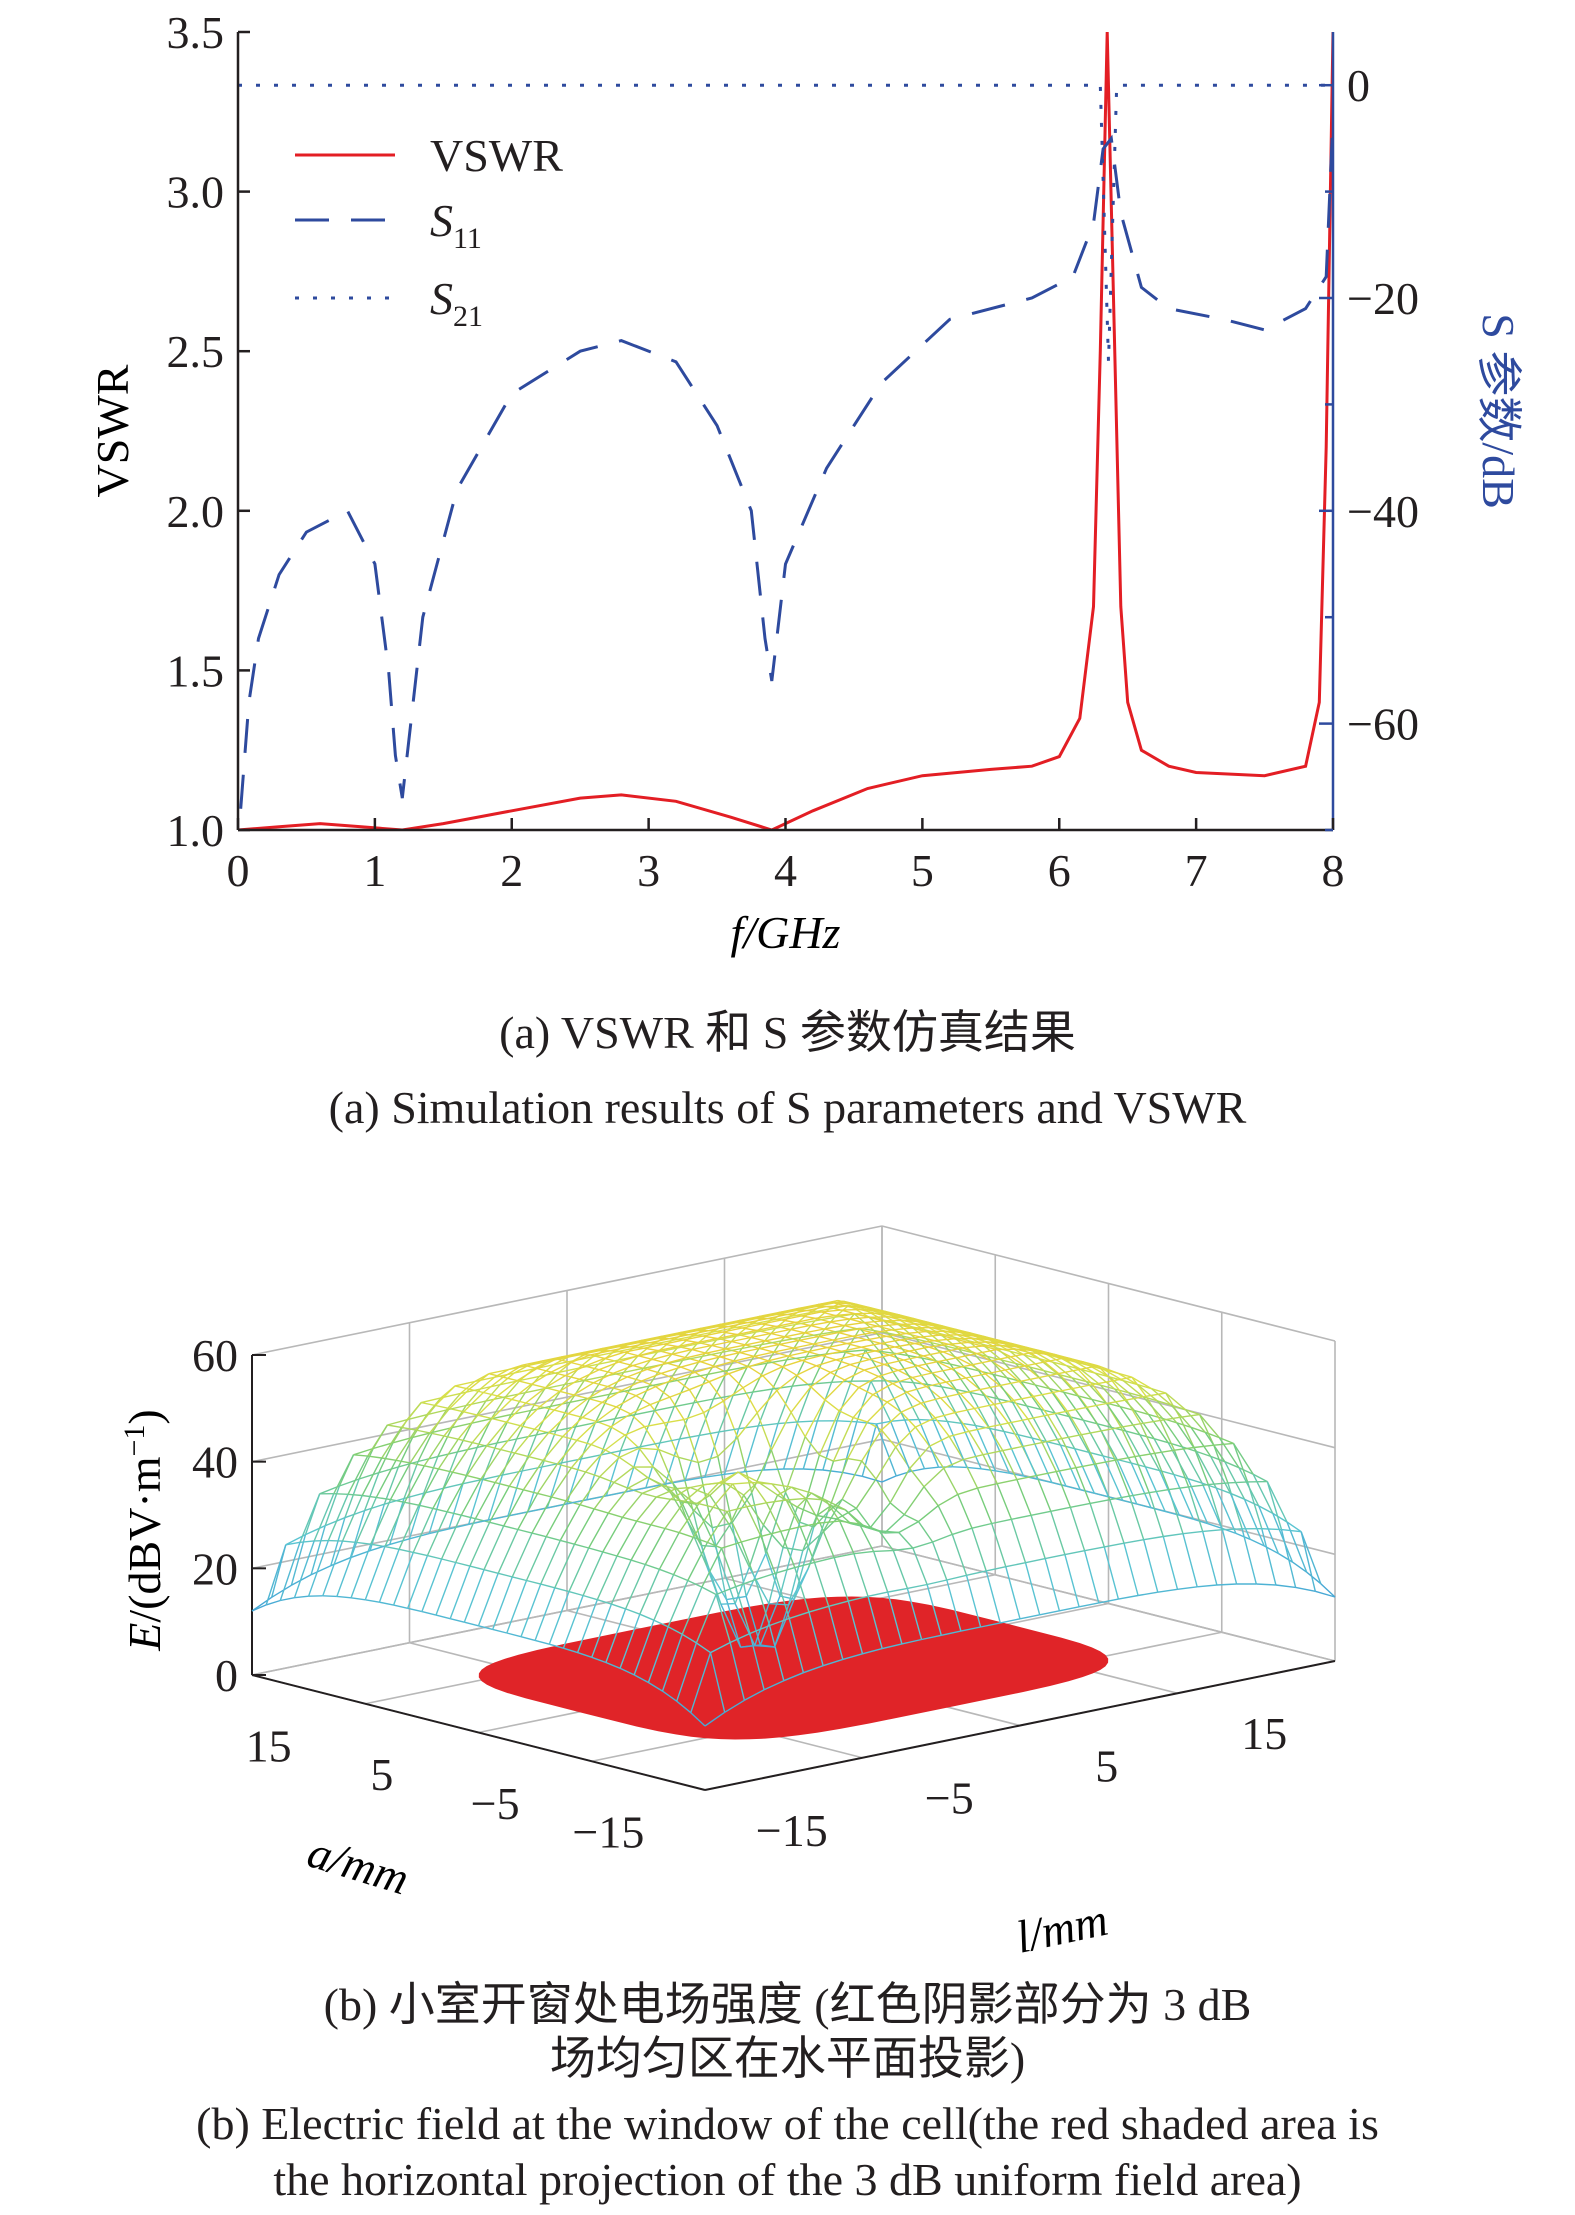 Image resolution: width=1575 pixels, height=2215 pixels. What do you see at coordinates (567, 1610) in the screenshot?
I see `floor-gridline` at bounding box center [567, 1610].